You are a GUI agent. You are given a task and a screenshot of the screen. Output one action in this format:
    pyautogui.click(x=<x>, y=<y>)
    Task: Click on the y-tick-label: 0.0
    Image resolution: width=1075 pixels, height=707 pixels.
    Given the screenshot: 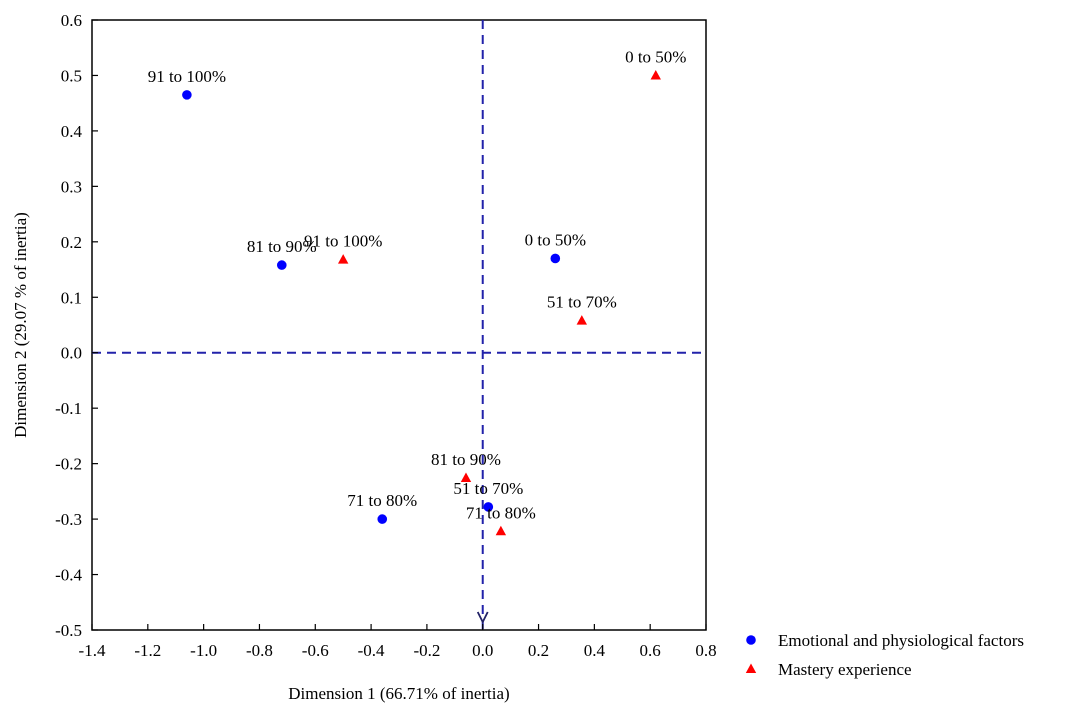 What is the action you would take?
    pyautogui.click(x=71, y=353)
    